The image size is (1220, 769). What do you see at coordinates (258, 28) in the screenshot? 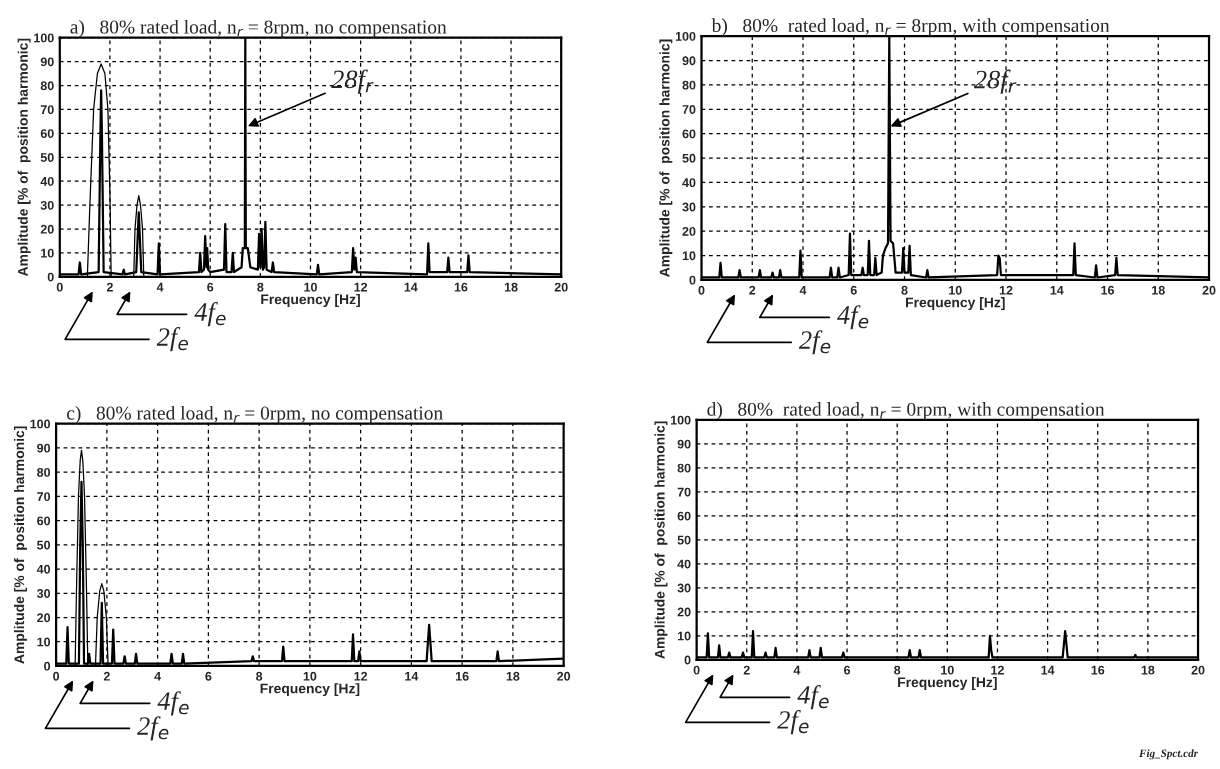
I see `chart-title: a) 80% rated load, n$_{r}$ = 8rpm, no compensation` at bounding box center [258, 28].